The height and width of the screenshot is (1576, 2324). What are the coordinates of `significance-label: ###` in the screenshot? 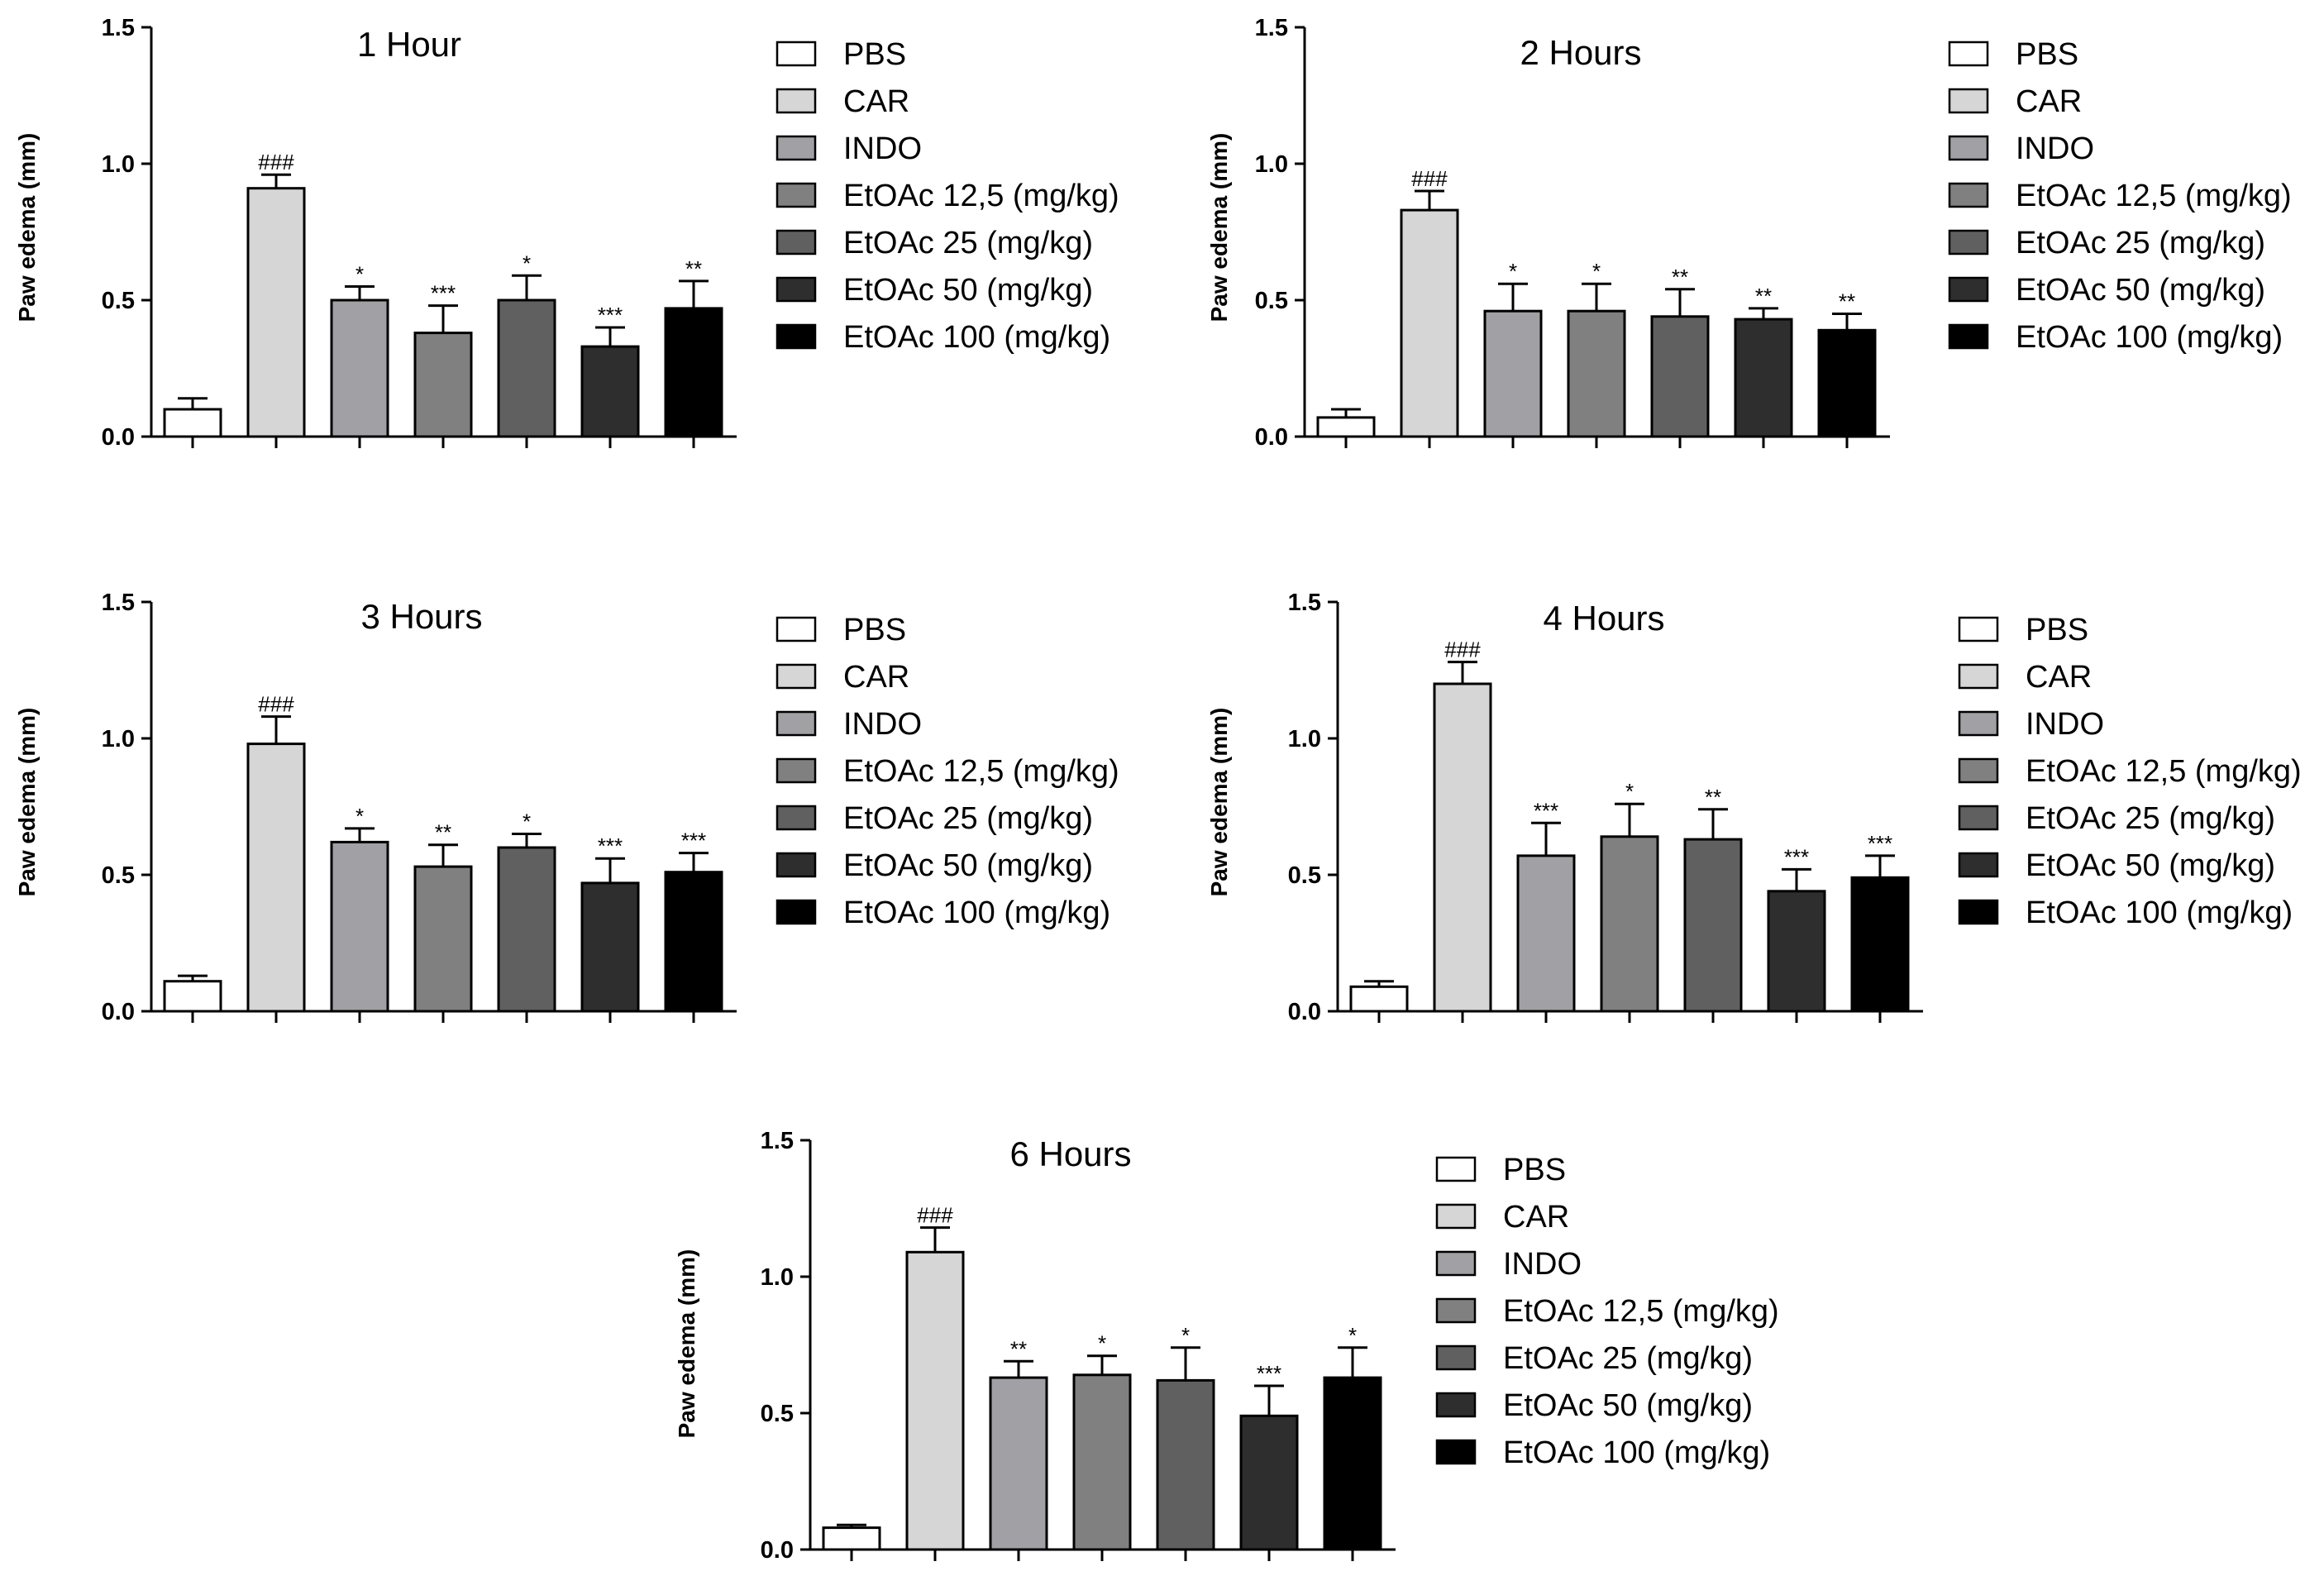 It's located at (276, 705).